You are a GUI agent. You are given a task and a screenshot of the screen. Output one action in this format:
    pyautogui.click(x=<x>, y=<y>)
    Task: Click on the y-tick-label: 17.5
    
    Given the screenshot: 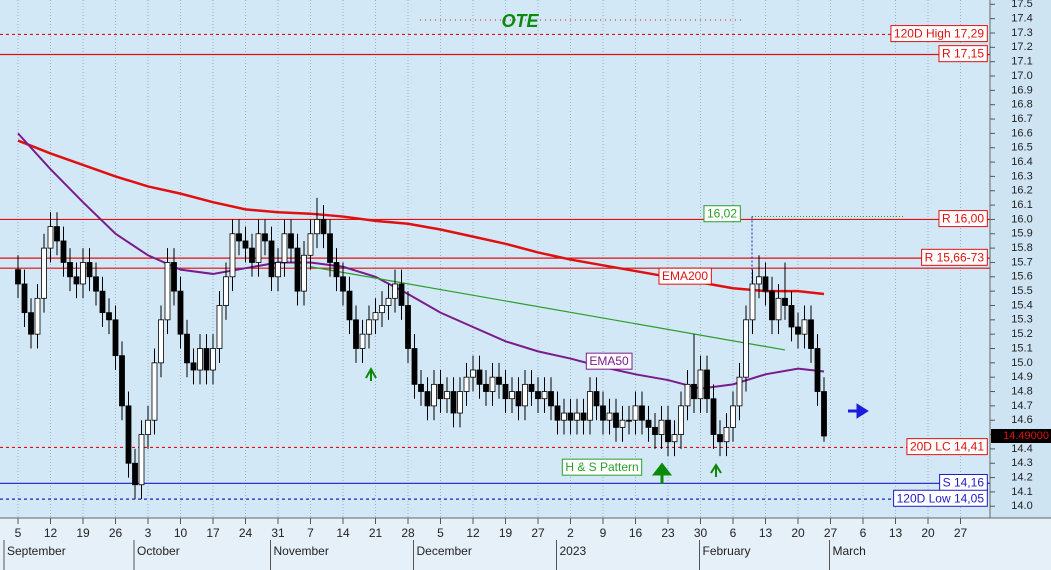 What is the action you would take?
    pyautogui.click(x=1021, y=5)
    